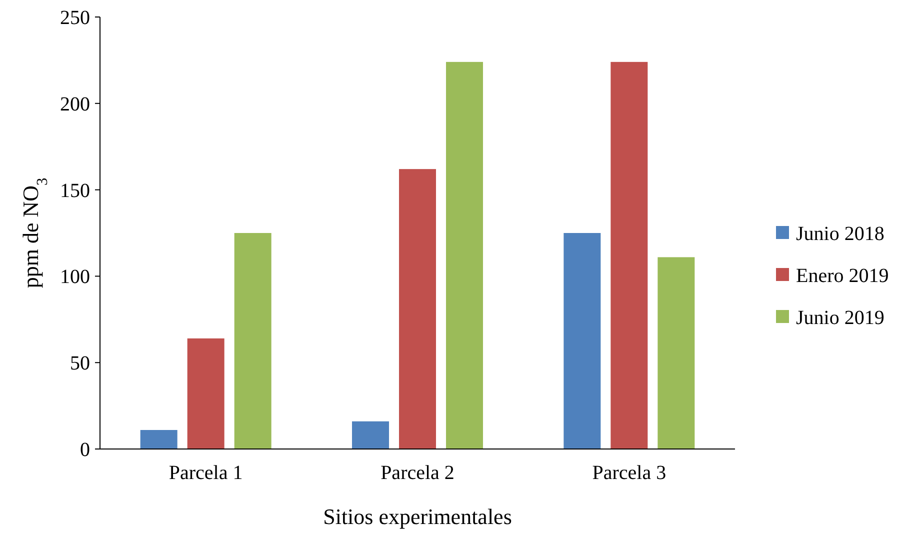  What do you see at coordinates (75, 18) in the screenshot?
I see `y-tick-label: 250` at bounding box center [75, 18].